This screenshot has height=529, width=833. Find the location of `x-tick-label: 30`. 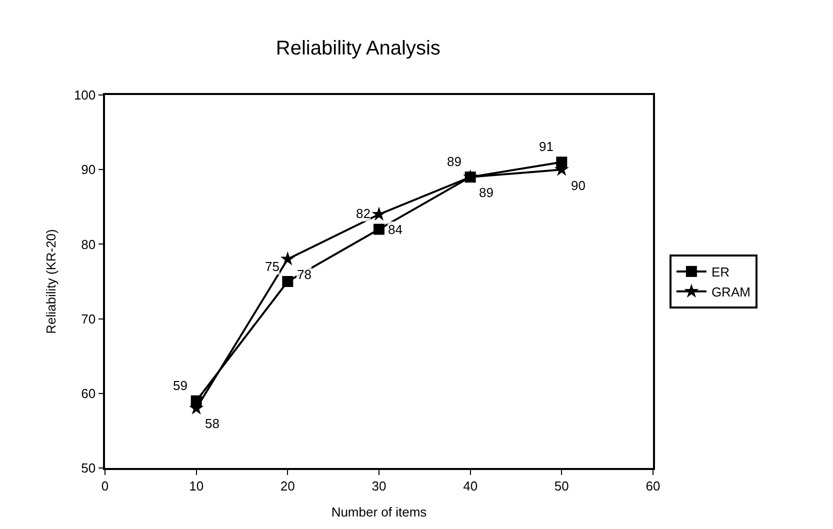

x-tick-label: 30 is located at coordinates (379, 486).